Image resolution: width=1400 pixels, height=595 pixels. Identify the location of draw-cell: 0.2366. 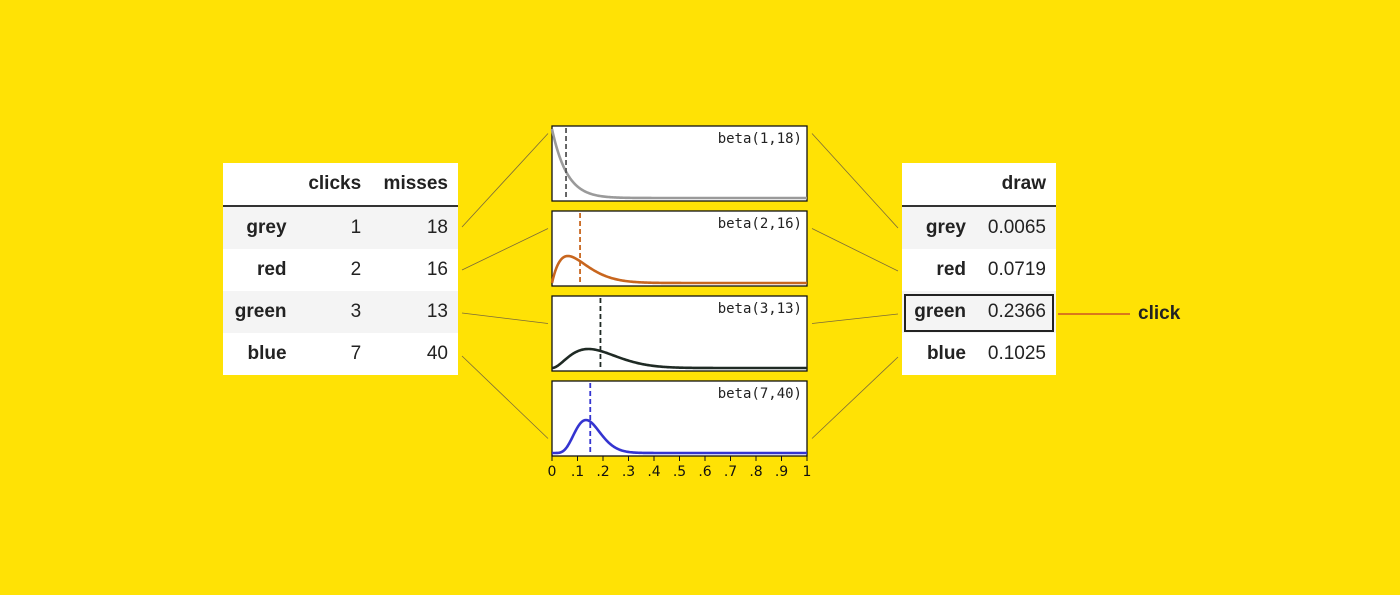
(1011, 312).